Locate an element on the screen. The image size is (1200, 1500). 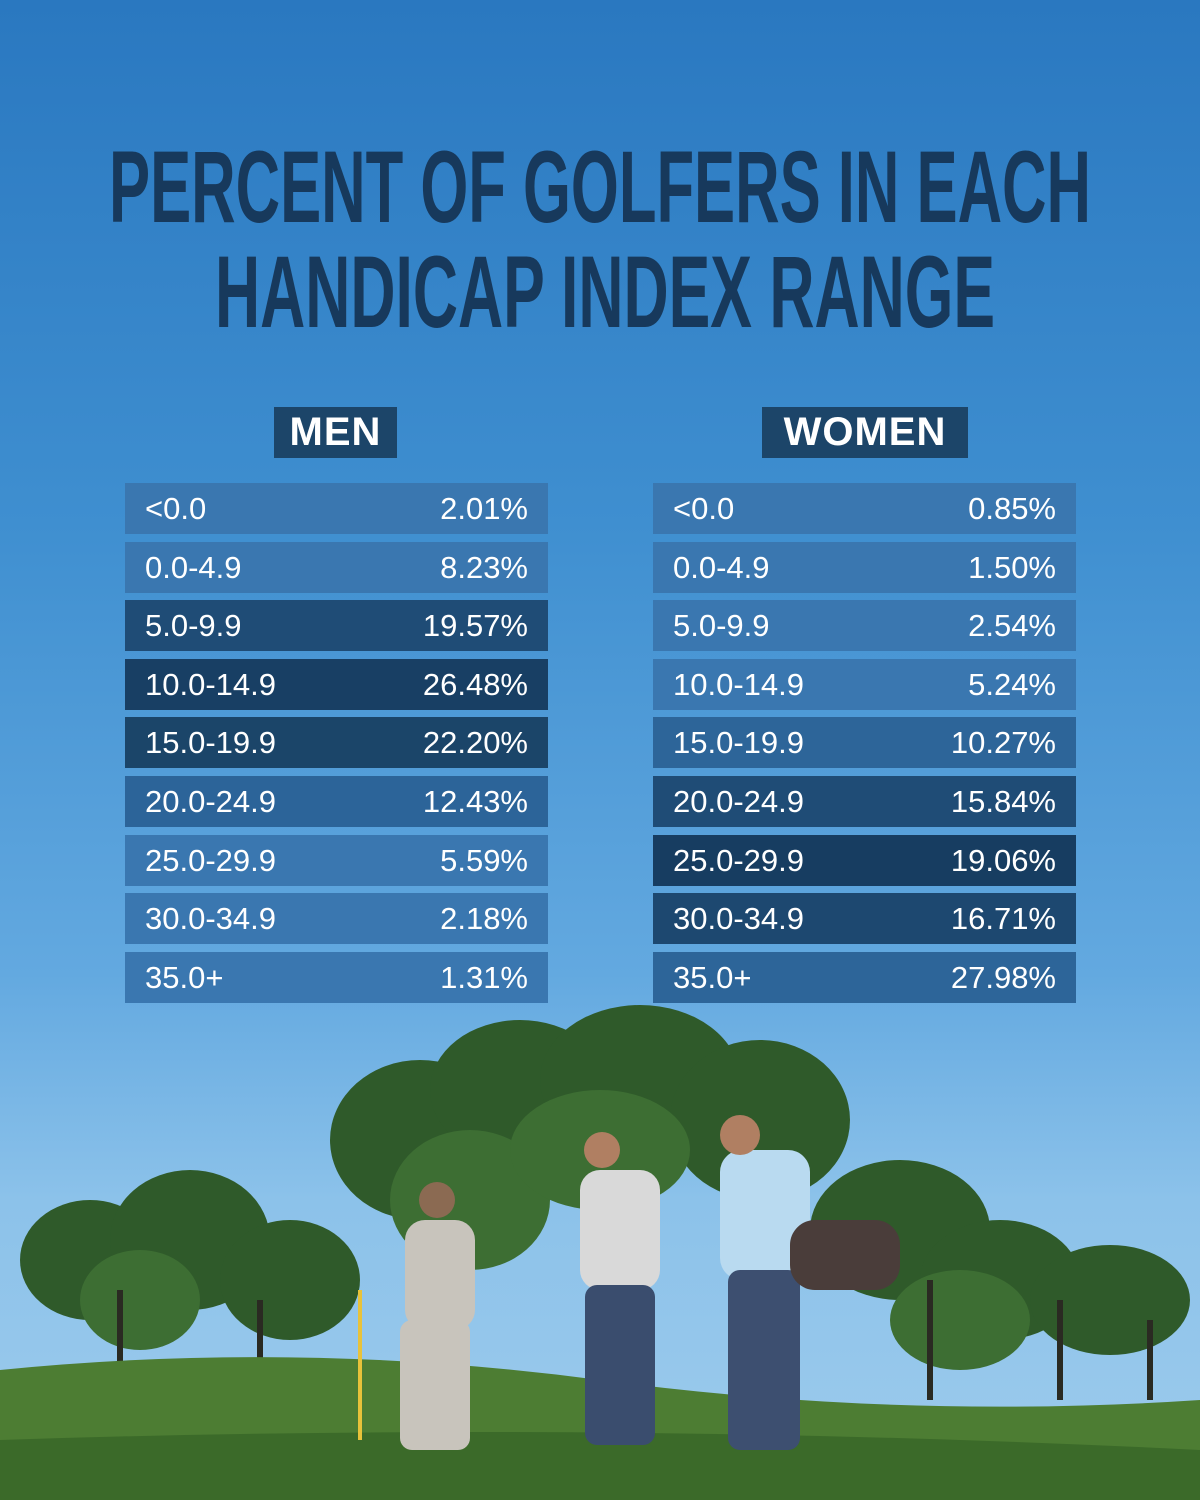
percent-value: 5.24% is located at coordinates (1012, 684).